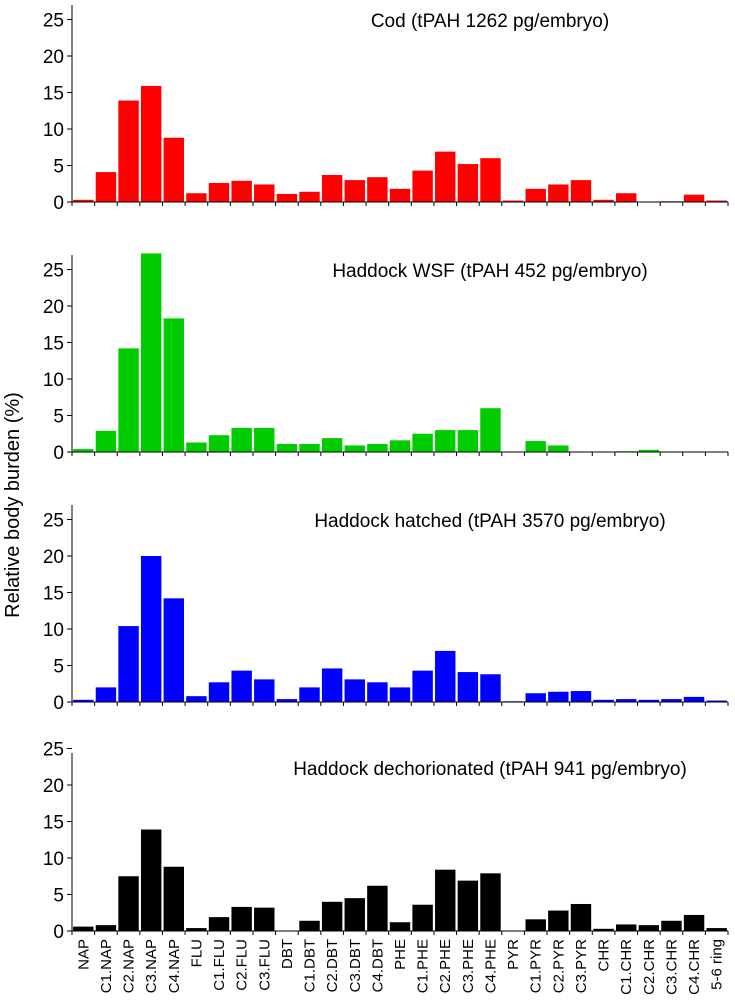  Describe the element at coordinates (649, 967) in the screenshot. I see `x-category-label: C2.CHR` at that location.